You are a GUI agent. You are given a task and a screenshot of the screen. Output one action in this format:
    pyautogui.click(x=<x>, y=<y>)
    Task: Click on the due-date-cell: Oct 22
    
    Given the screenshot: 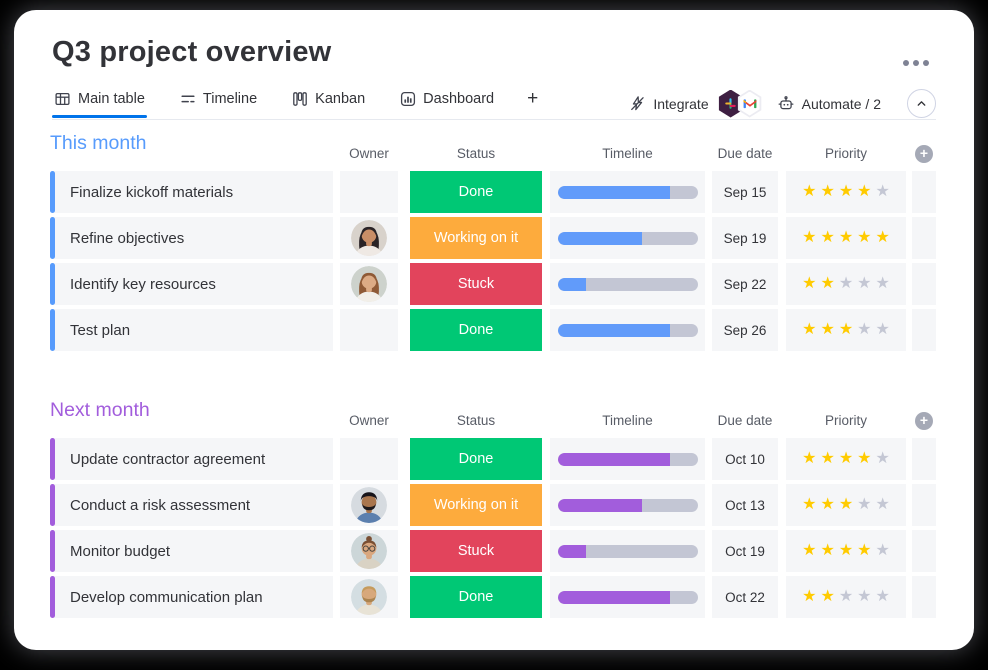 What is the action you would take?
    pyautogui.click(x=745, y=597)
    